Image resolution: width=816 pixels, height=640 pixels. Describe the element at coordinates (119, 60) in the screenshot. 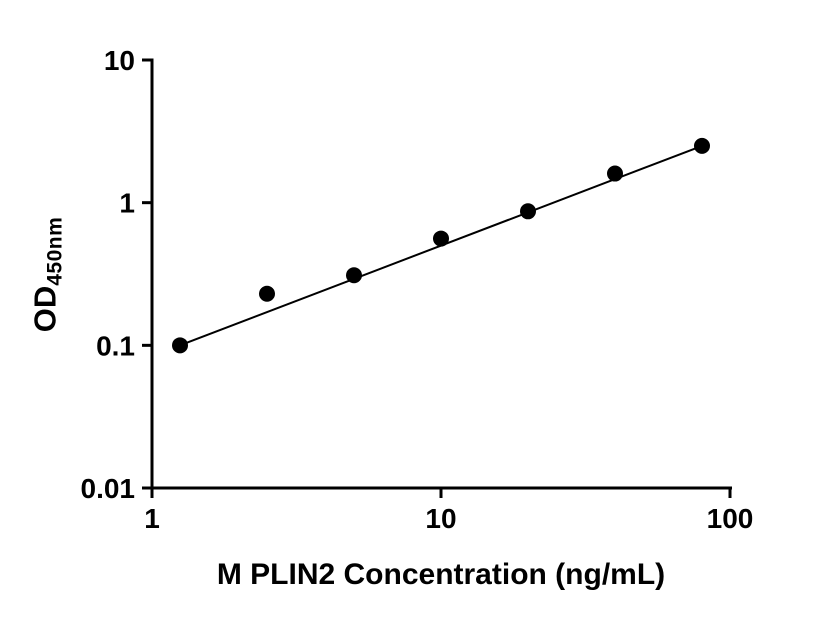

I see `y-tick-label: 10` at that location.